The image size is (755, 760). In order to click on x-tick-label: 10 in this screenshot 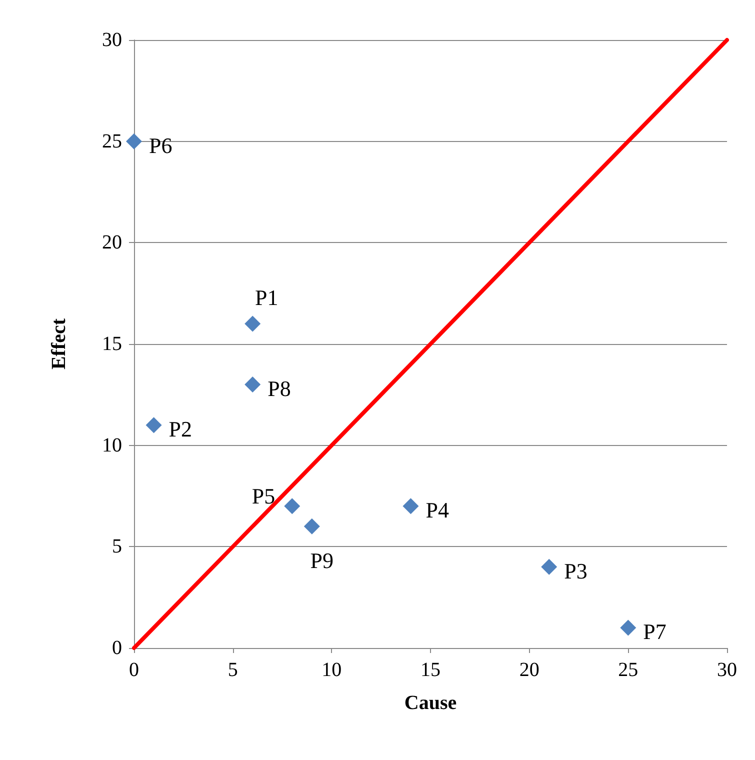, I will do `click(332, 670)`.